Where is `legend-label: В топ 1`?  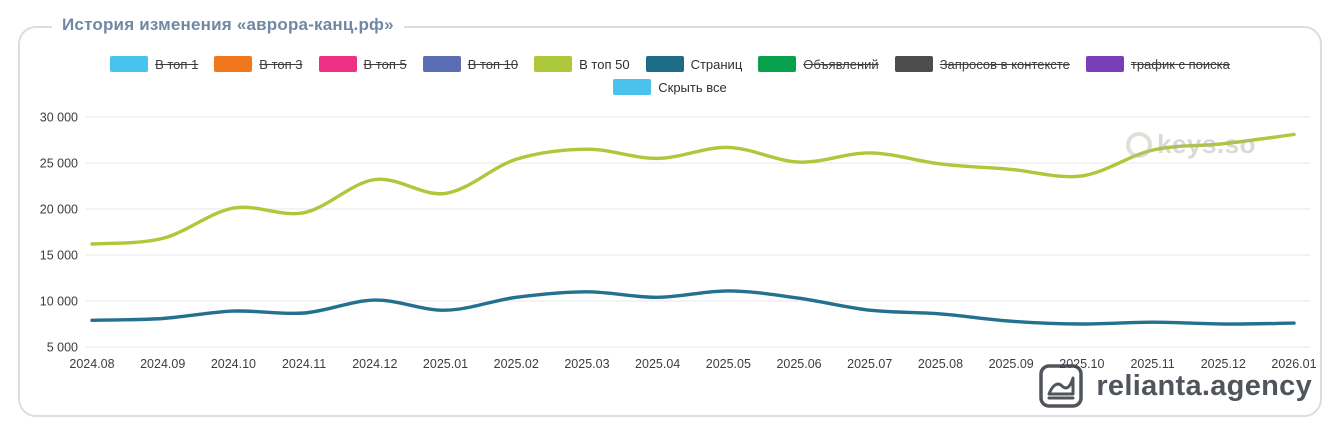 legend-label: В топ 1 is located at coordinates (177, 64).